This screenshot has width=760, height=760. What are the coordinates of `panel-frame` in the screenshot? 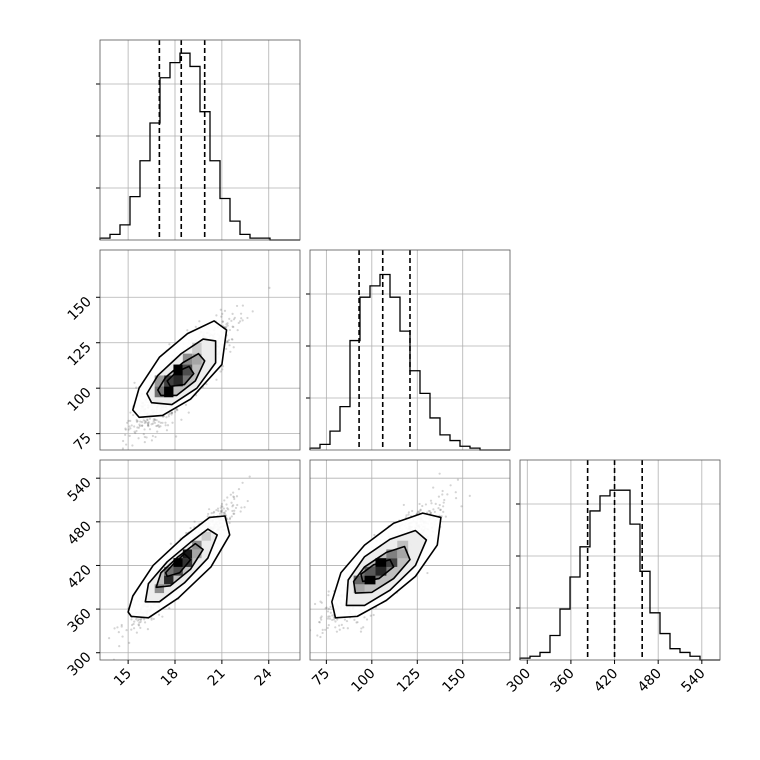 It's located at (200, 350).